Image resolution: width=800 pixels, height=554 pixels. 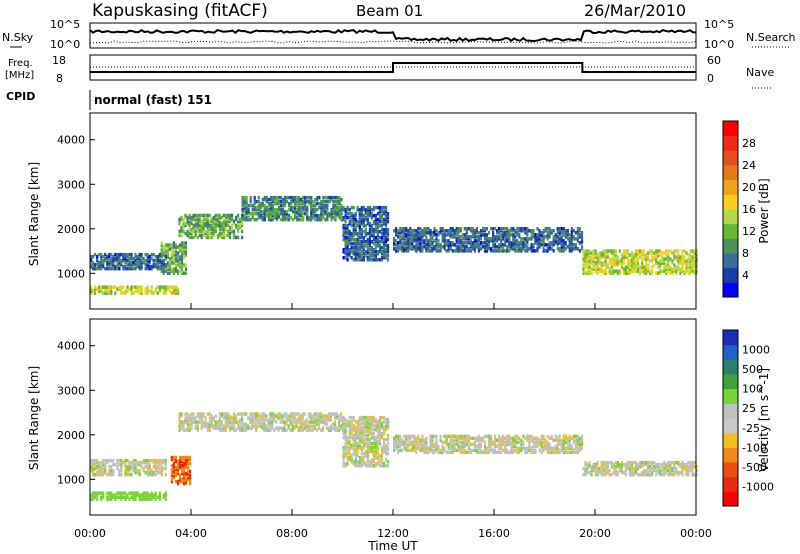 What do you see at coordinates (754, 467) in the screenshot?
I see `colorbar-tick-label: -500` at bounding box center [754, 467].